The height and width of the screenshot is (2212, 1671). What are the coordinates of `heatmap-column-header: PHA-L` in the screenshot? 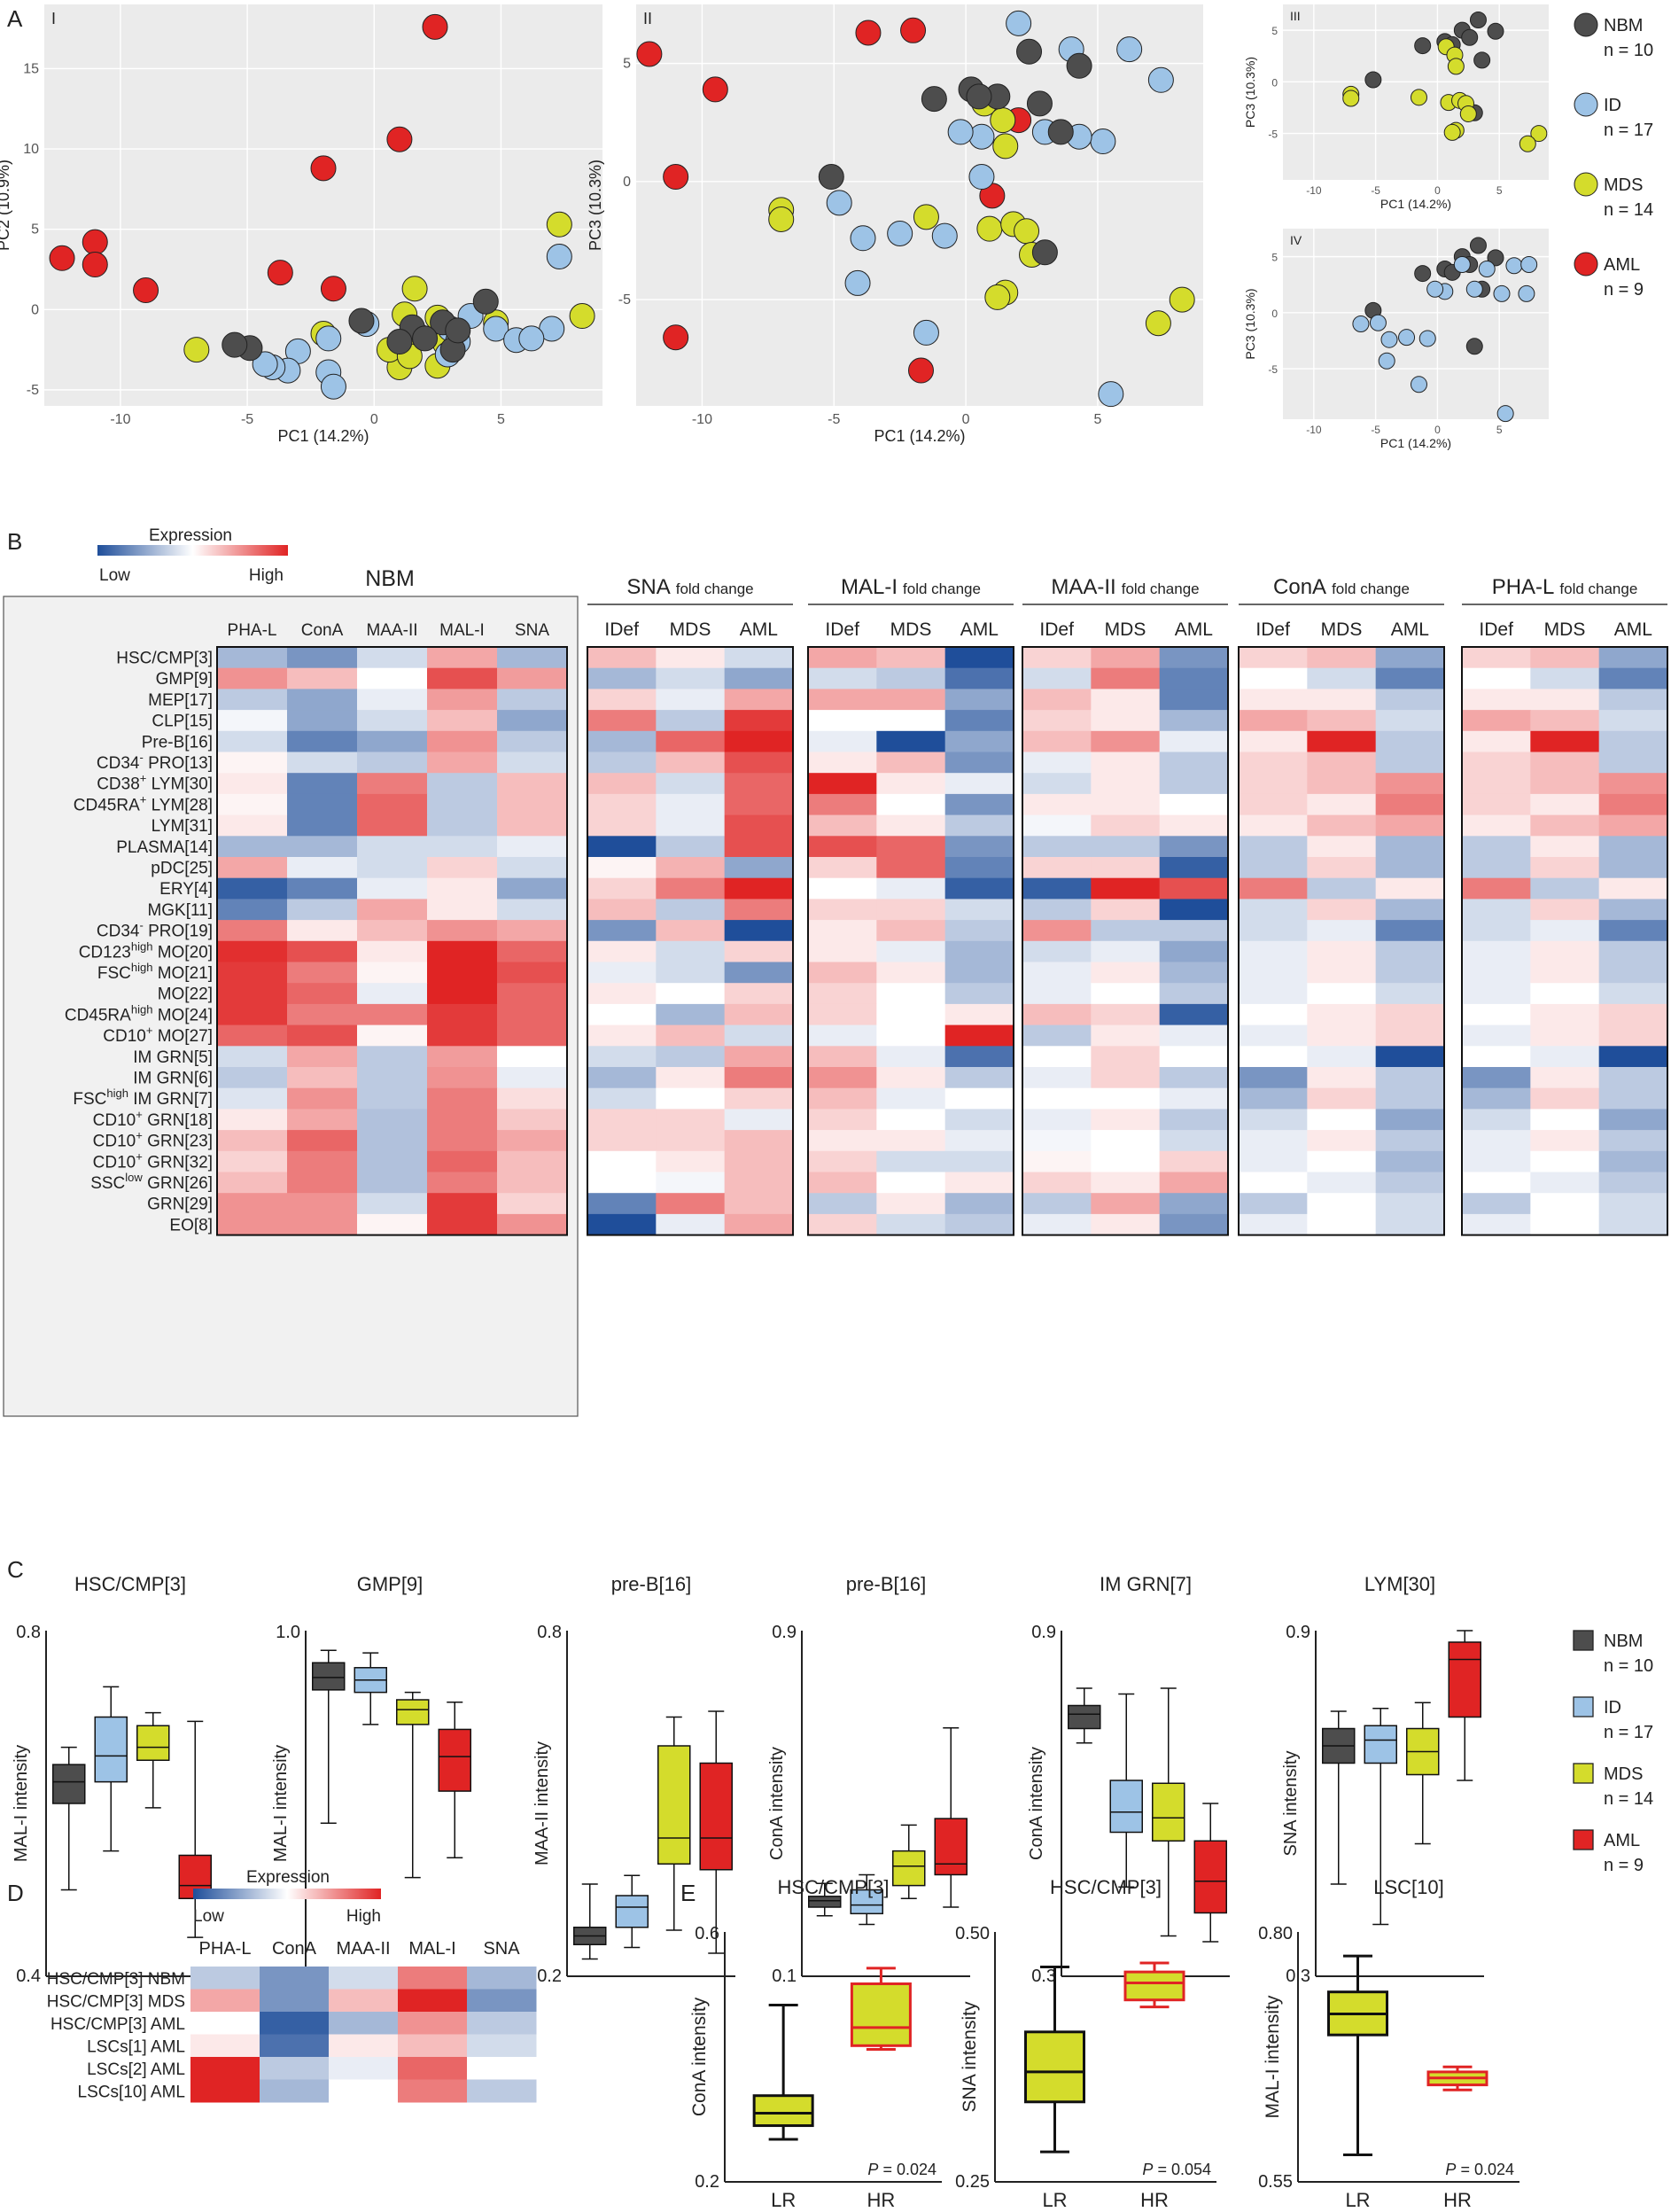 It's located at (252, 630).